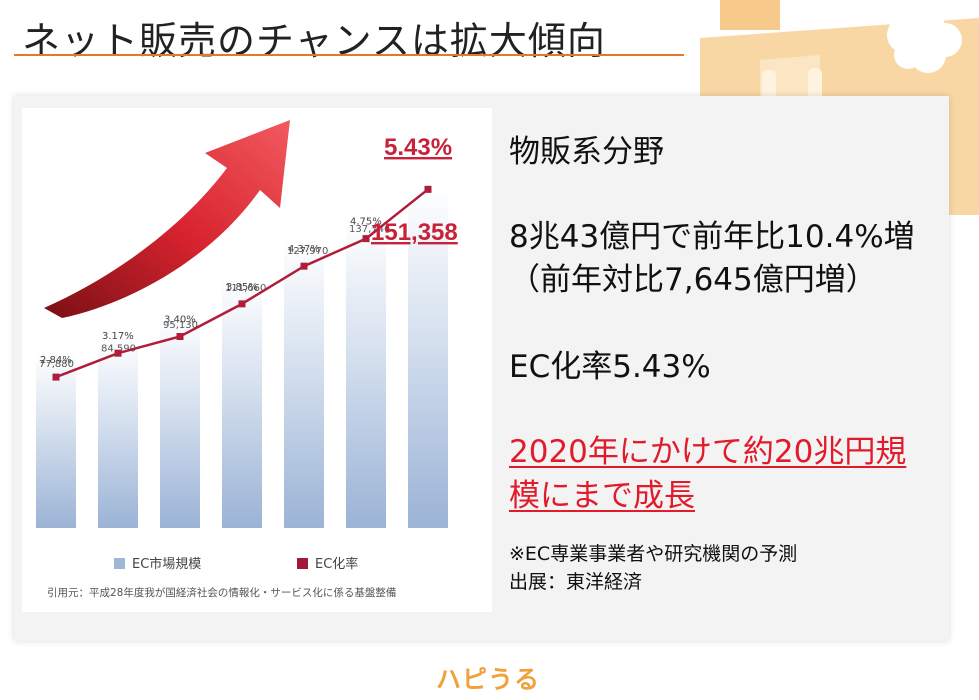  What do you see at coordinates (576, 582) in the screenshot?
I see `source-note: 出展：東洋経済` at bounding box center [576, 582].